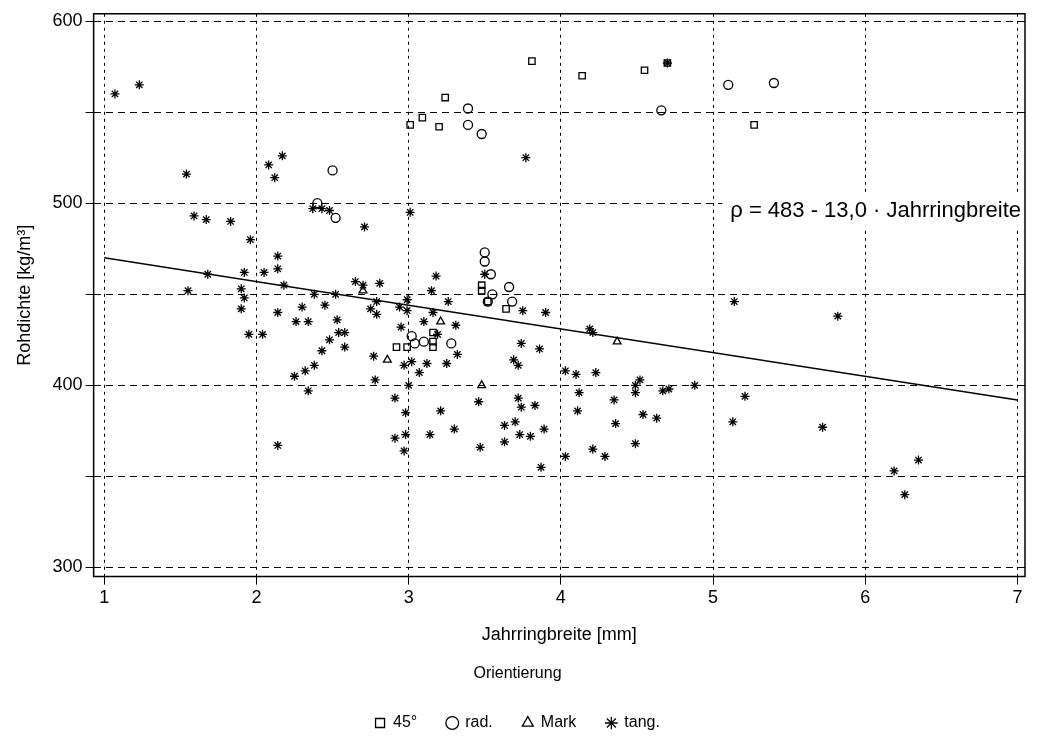 The image size is (1055, 751). What do you see at coordinates (1017, 597) in the screenshot?
I see `x-tick-label: 7` at bounding box center [1017, 597].